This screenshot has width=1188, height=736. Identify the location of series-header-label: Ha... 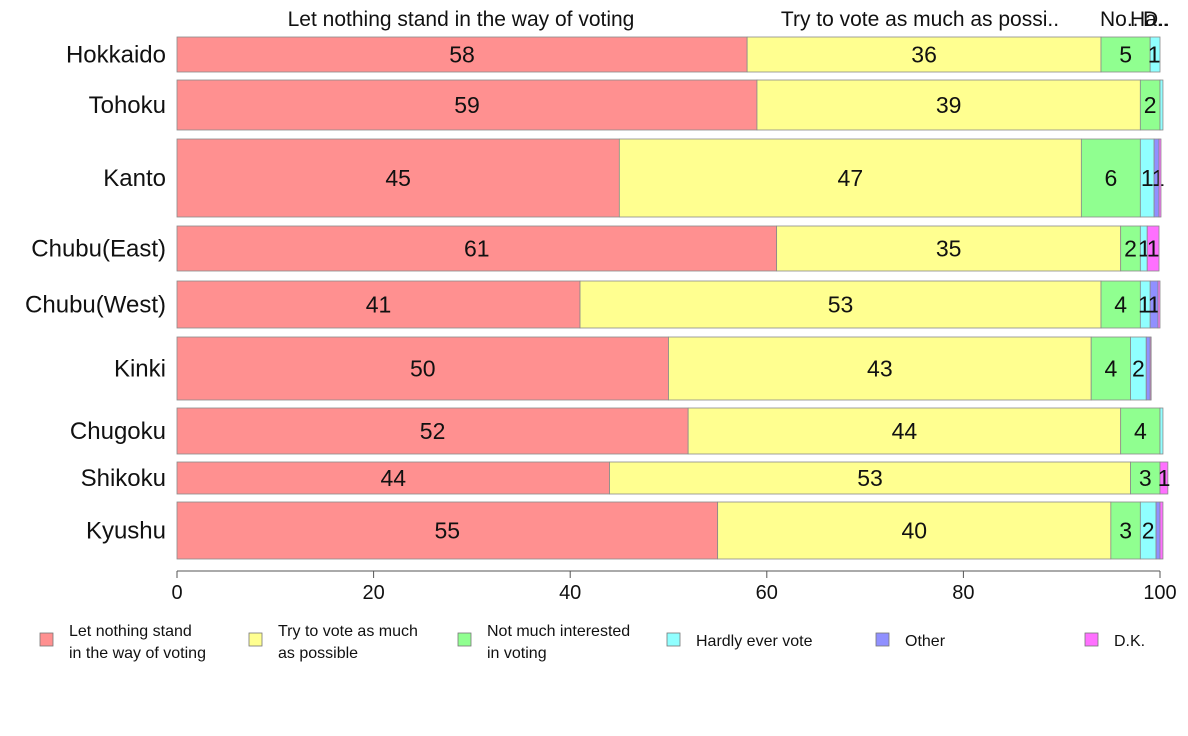
(1149, 19).